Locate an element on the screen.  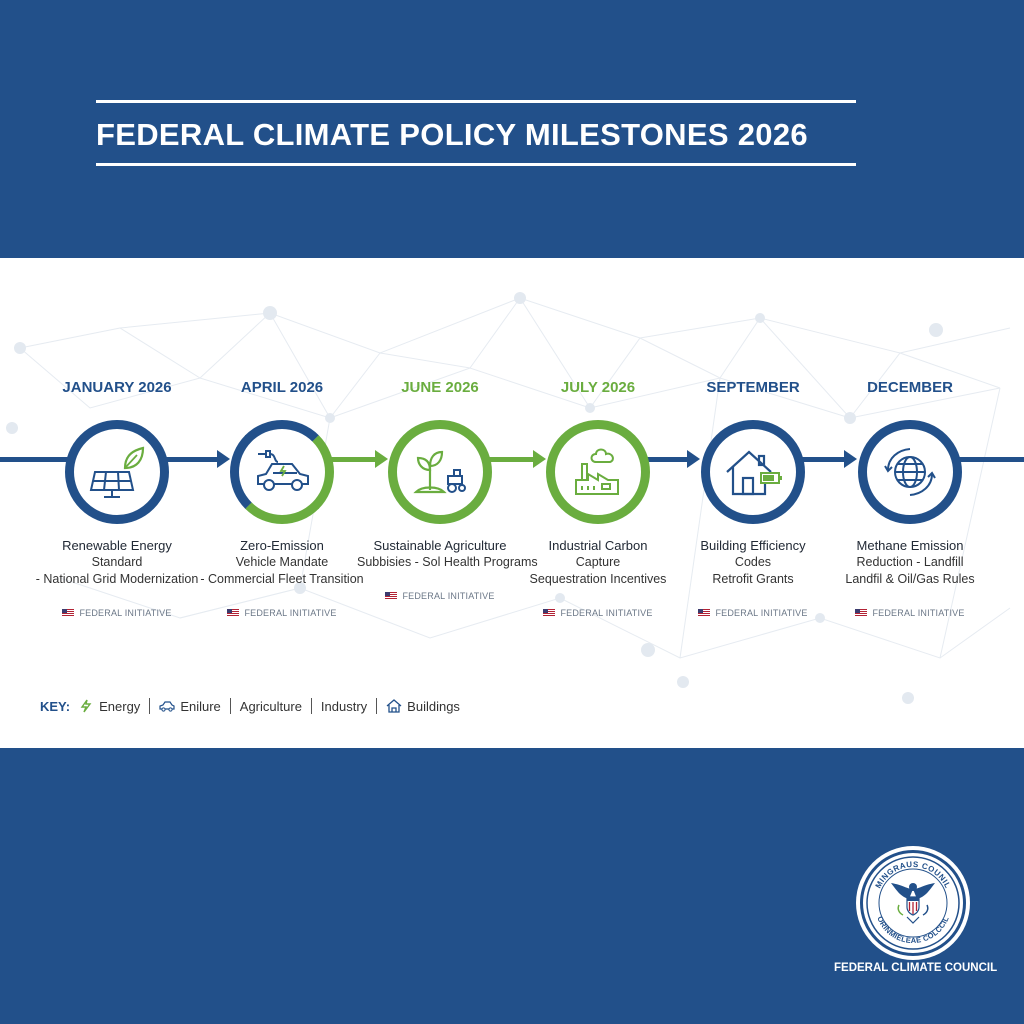
legend-item-label: Agriculture is located at coordinates (270, 706).